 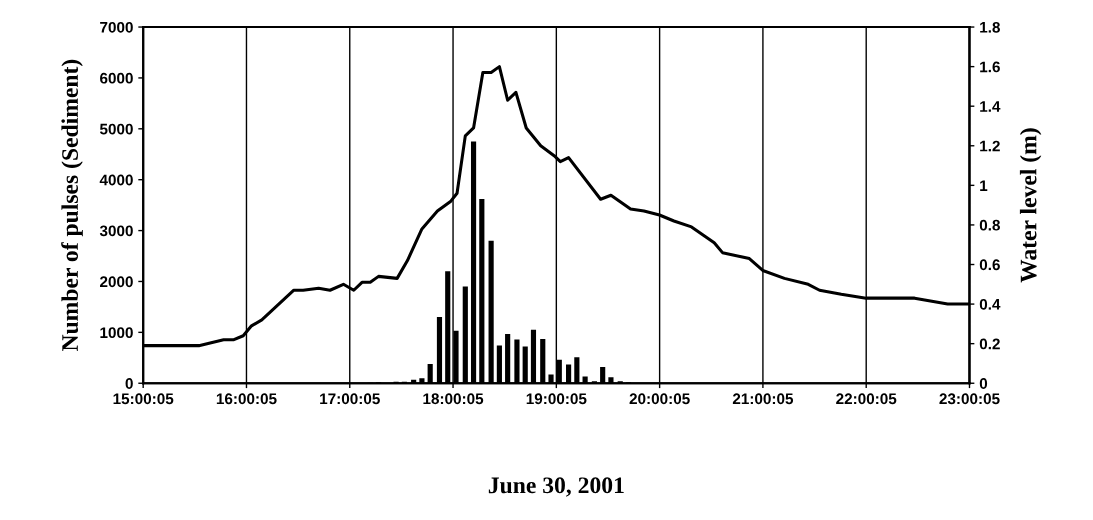 What do you see at coordinates (990, 106) in the screenshot?
I see `y2-tick-label: 1.4` at bounding box center [990, 106].